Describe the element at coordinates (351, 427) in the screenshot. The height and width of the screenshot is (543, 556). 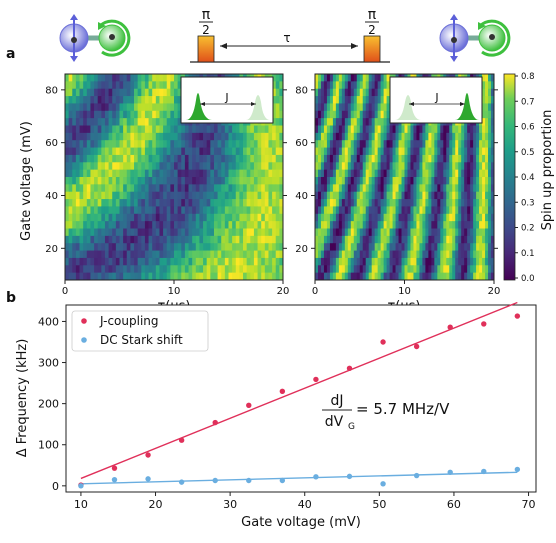
I see `annotation-denominator-sub: G` at that location.